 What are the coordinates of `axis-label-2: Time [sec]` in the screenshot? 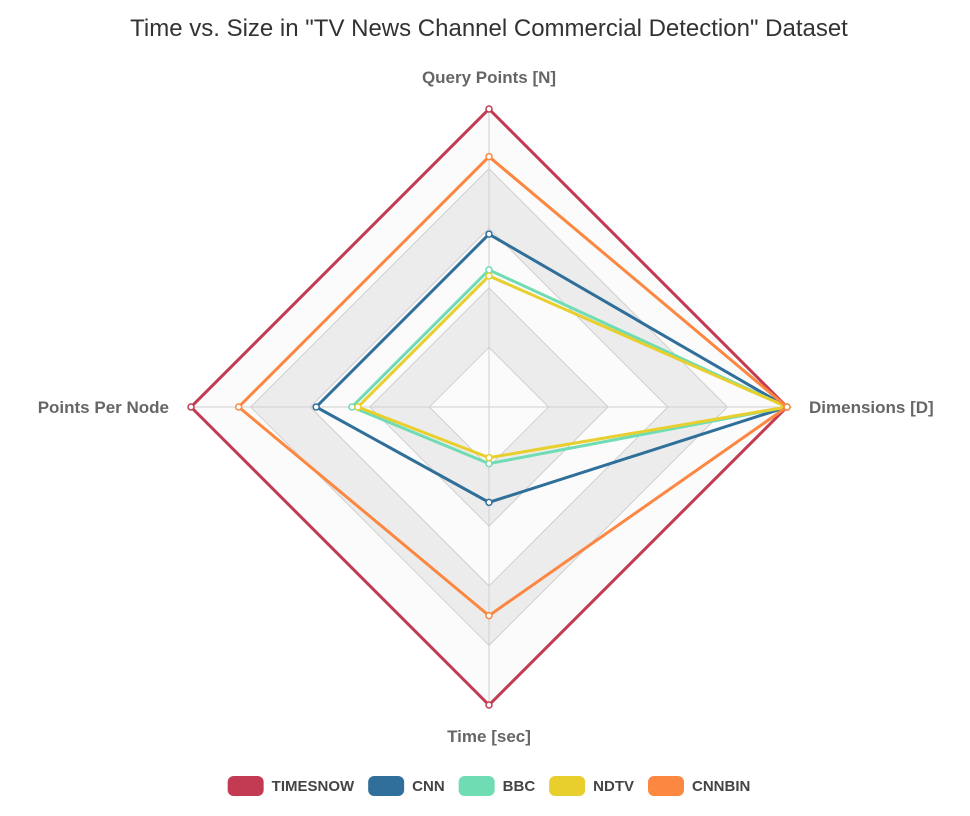 It's located at (489, 736).